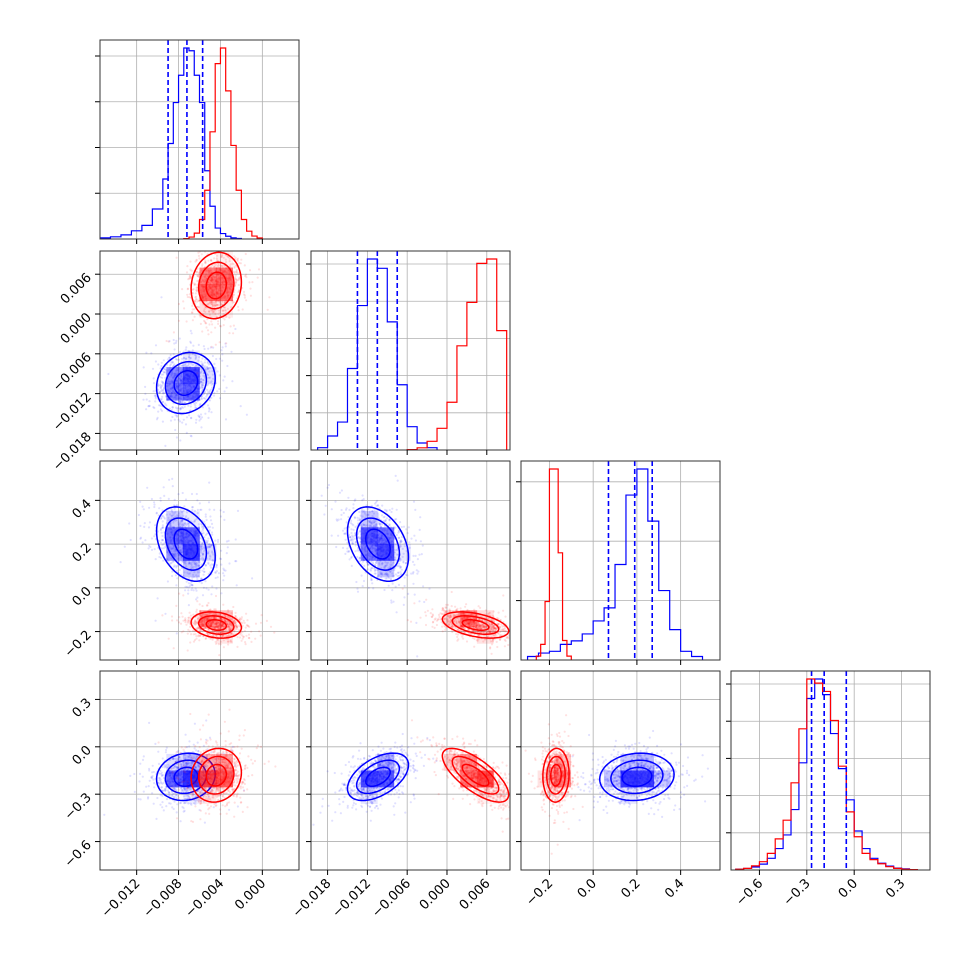  What do you see at coordinates (199, 139) in the screenshot?
I see `grid` at bounding box center [199, 139].